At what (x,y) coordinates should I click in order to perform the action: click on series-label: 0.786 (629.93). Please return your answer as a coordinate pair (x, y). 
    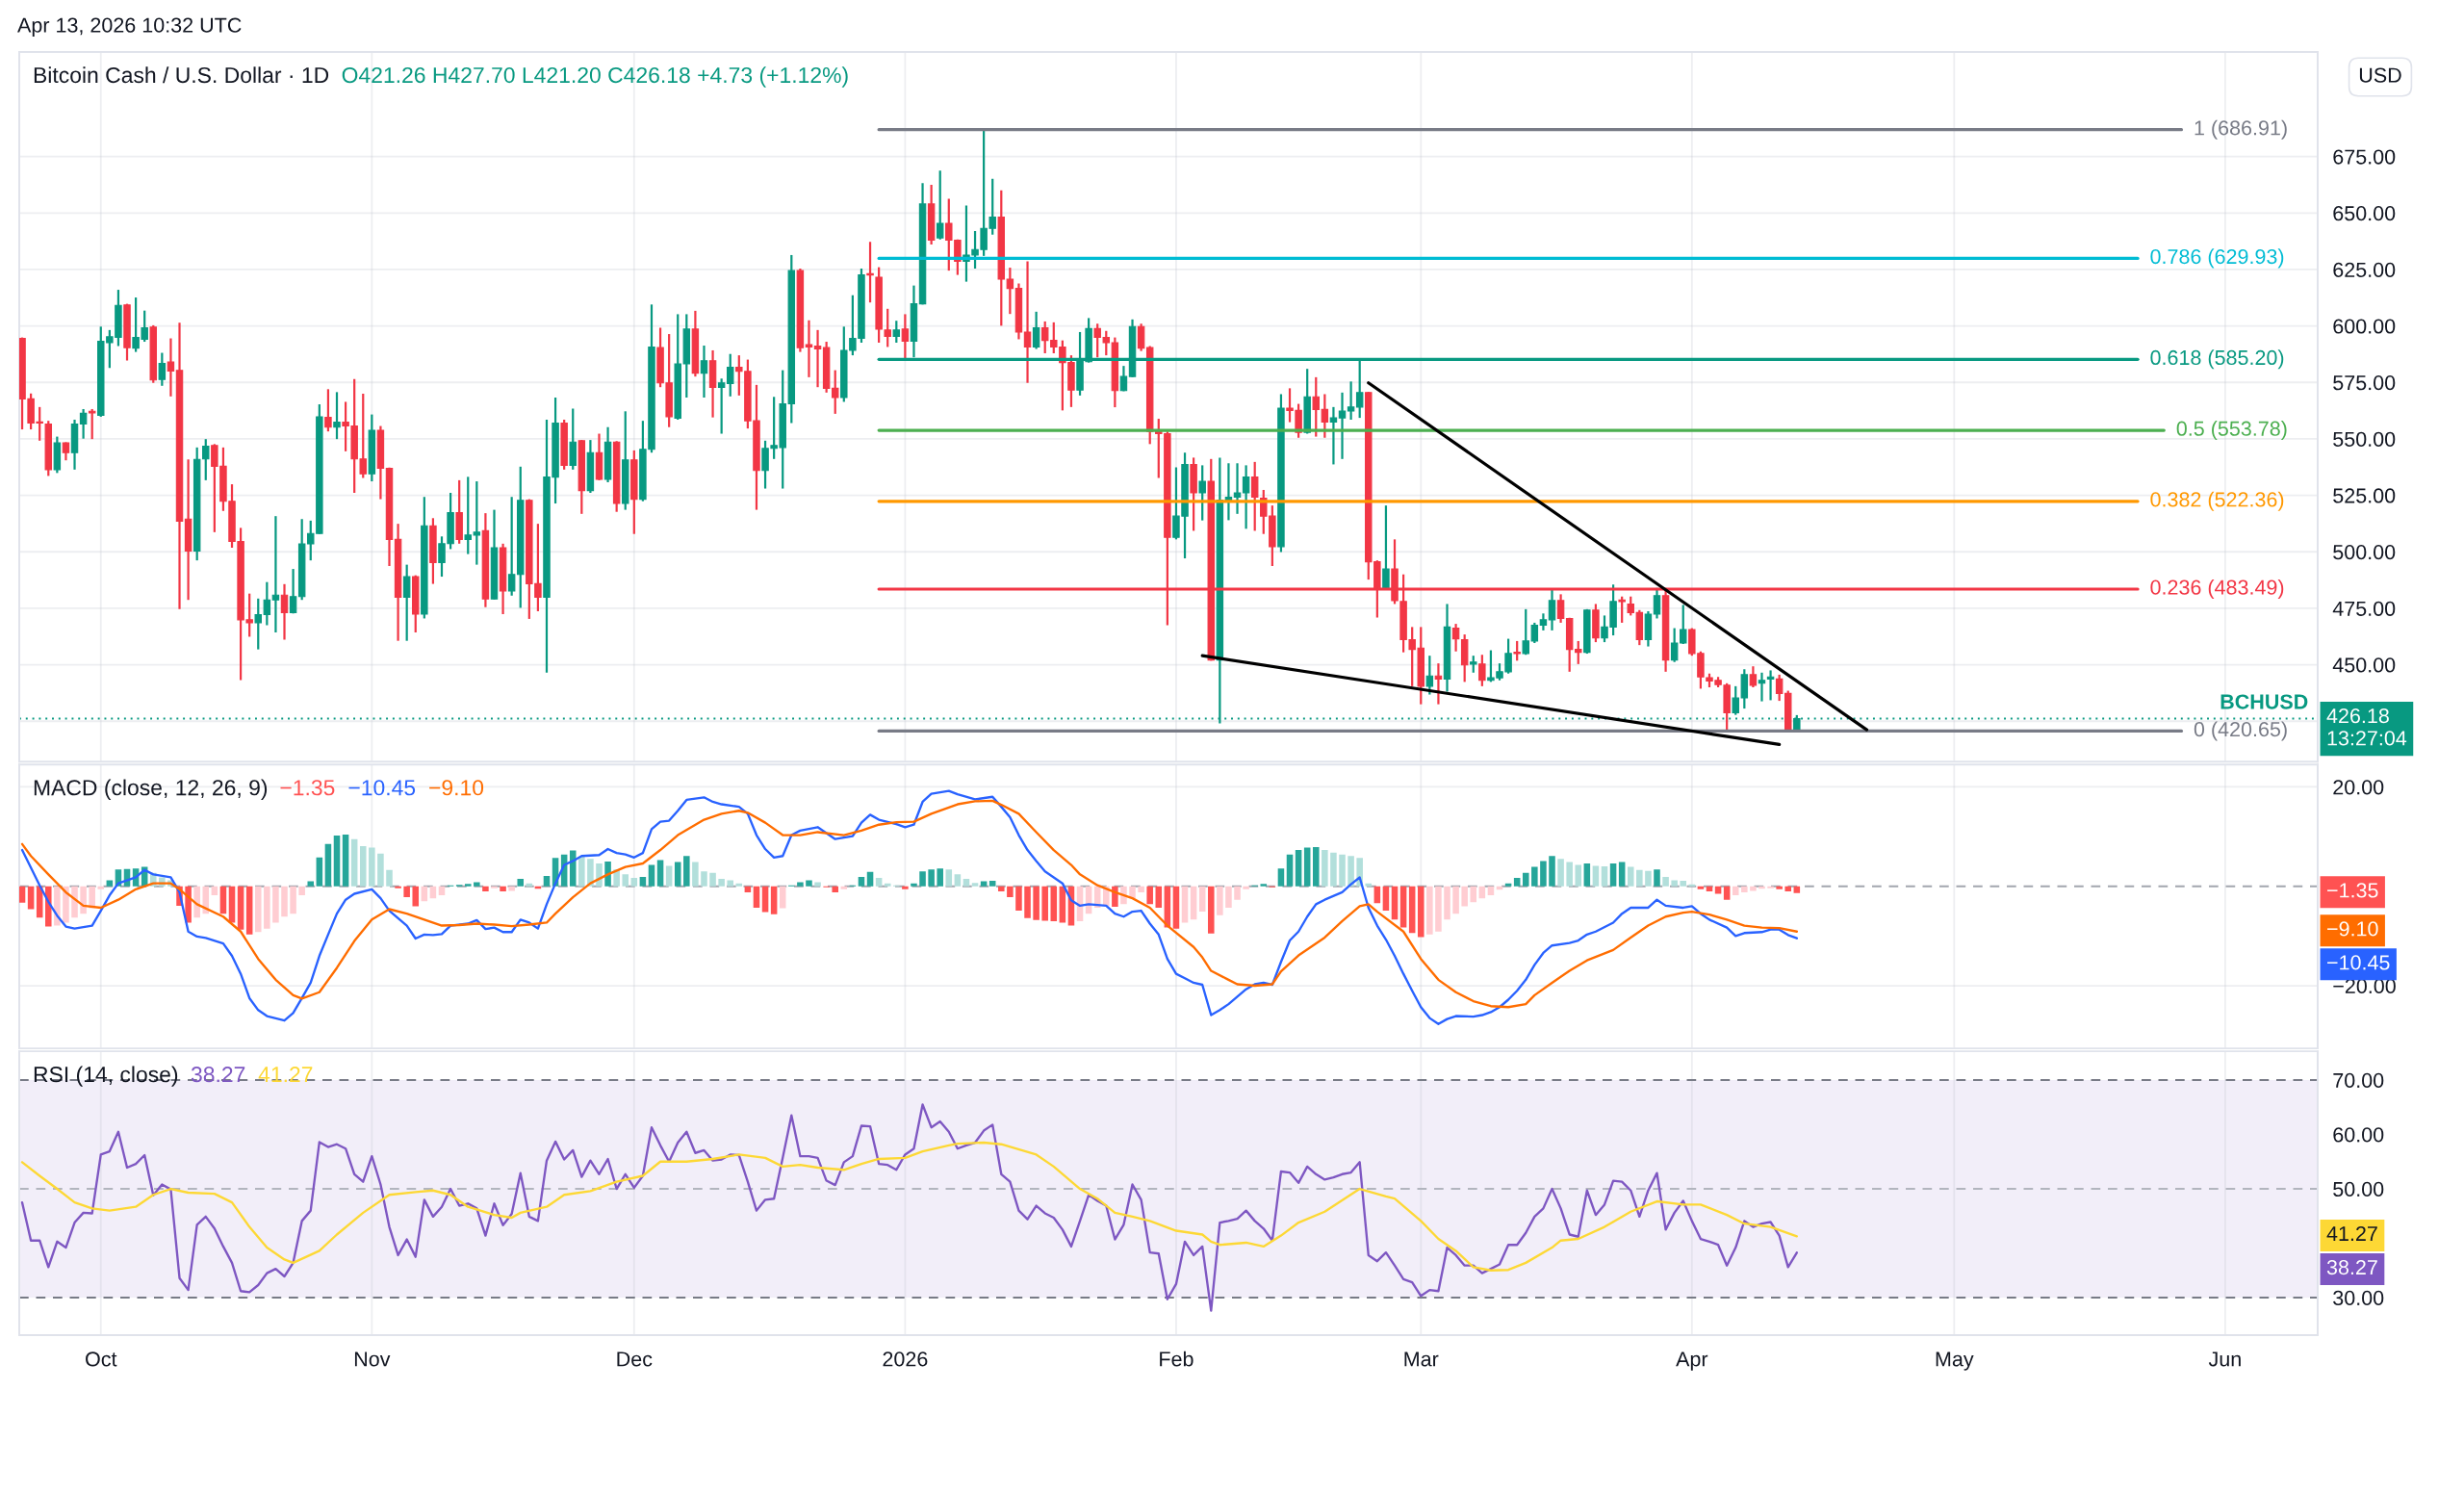
    Looking at the image, I should click on (2217, 258).